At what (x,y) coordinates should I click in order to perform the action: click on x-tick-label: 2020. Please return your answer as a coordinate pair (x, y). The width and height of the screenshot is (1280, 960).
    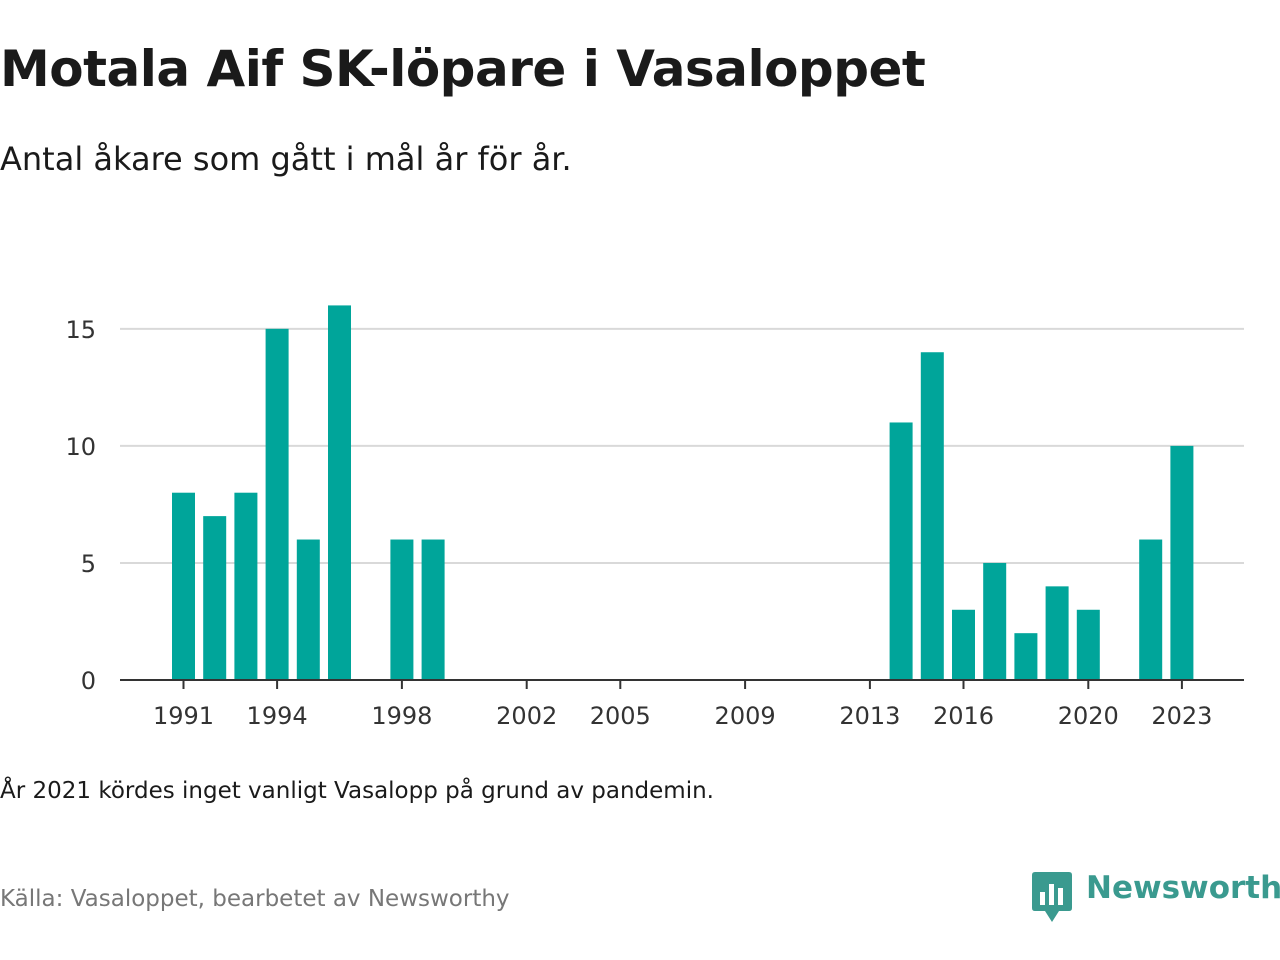
    Looking at the image, I should click on (1088, 716).